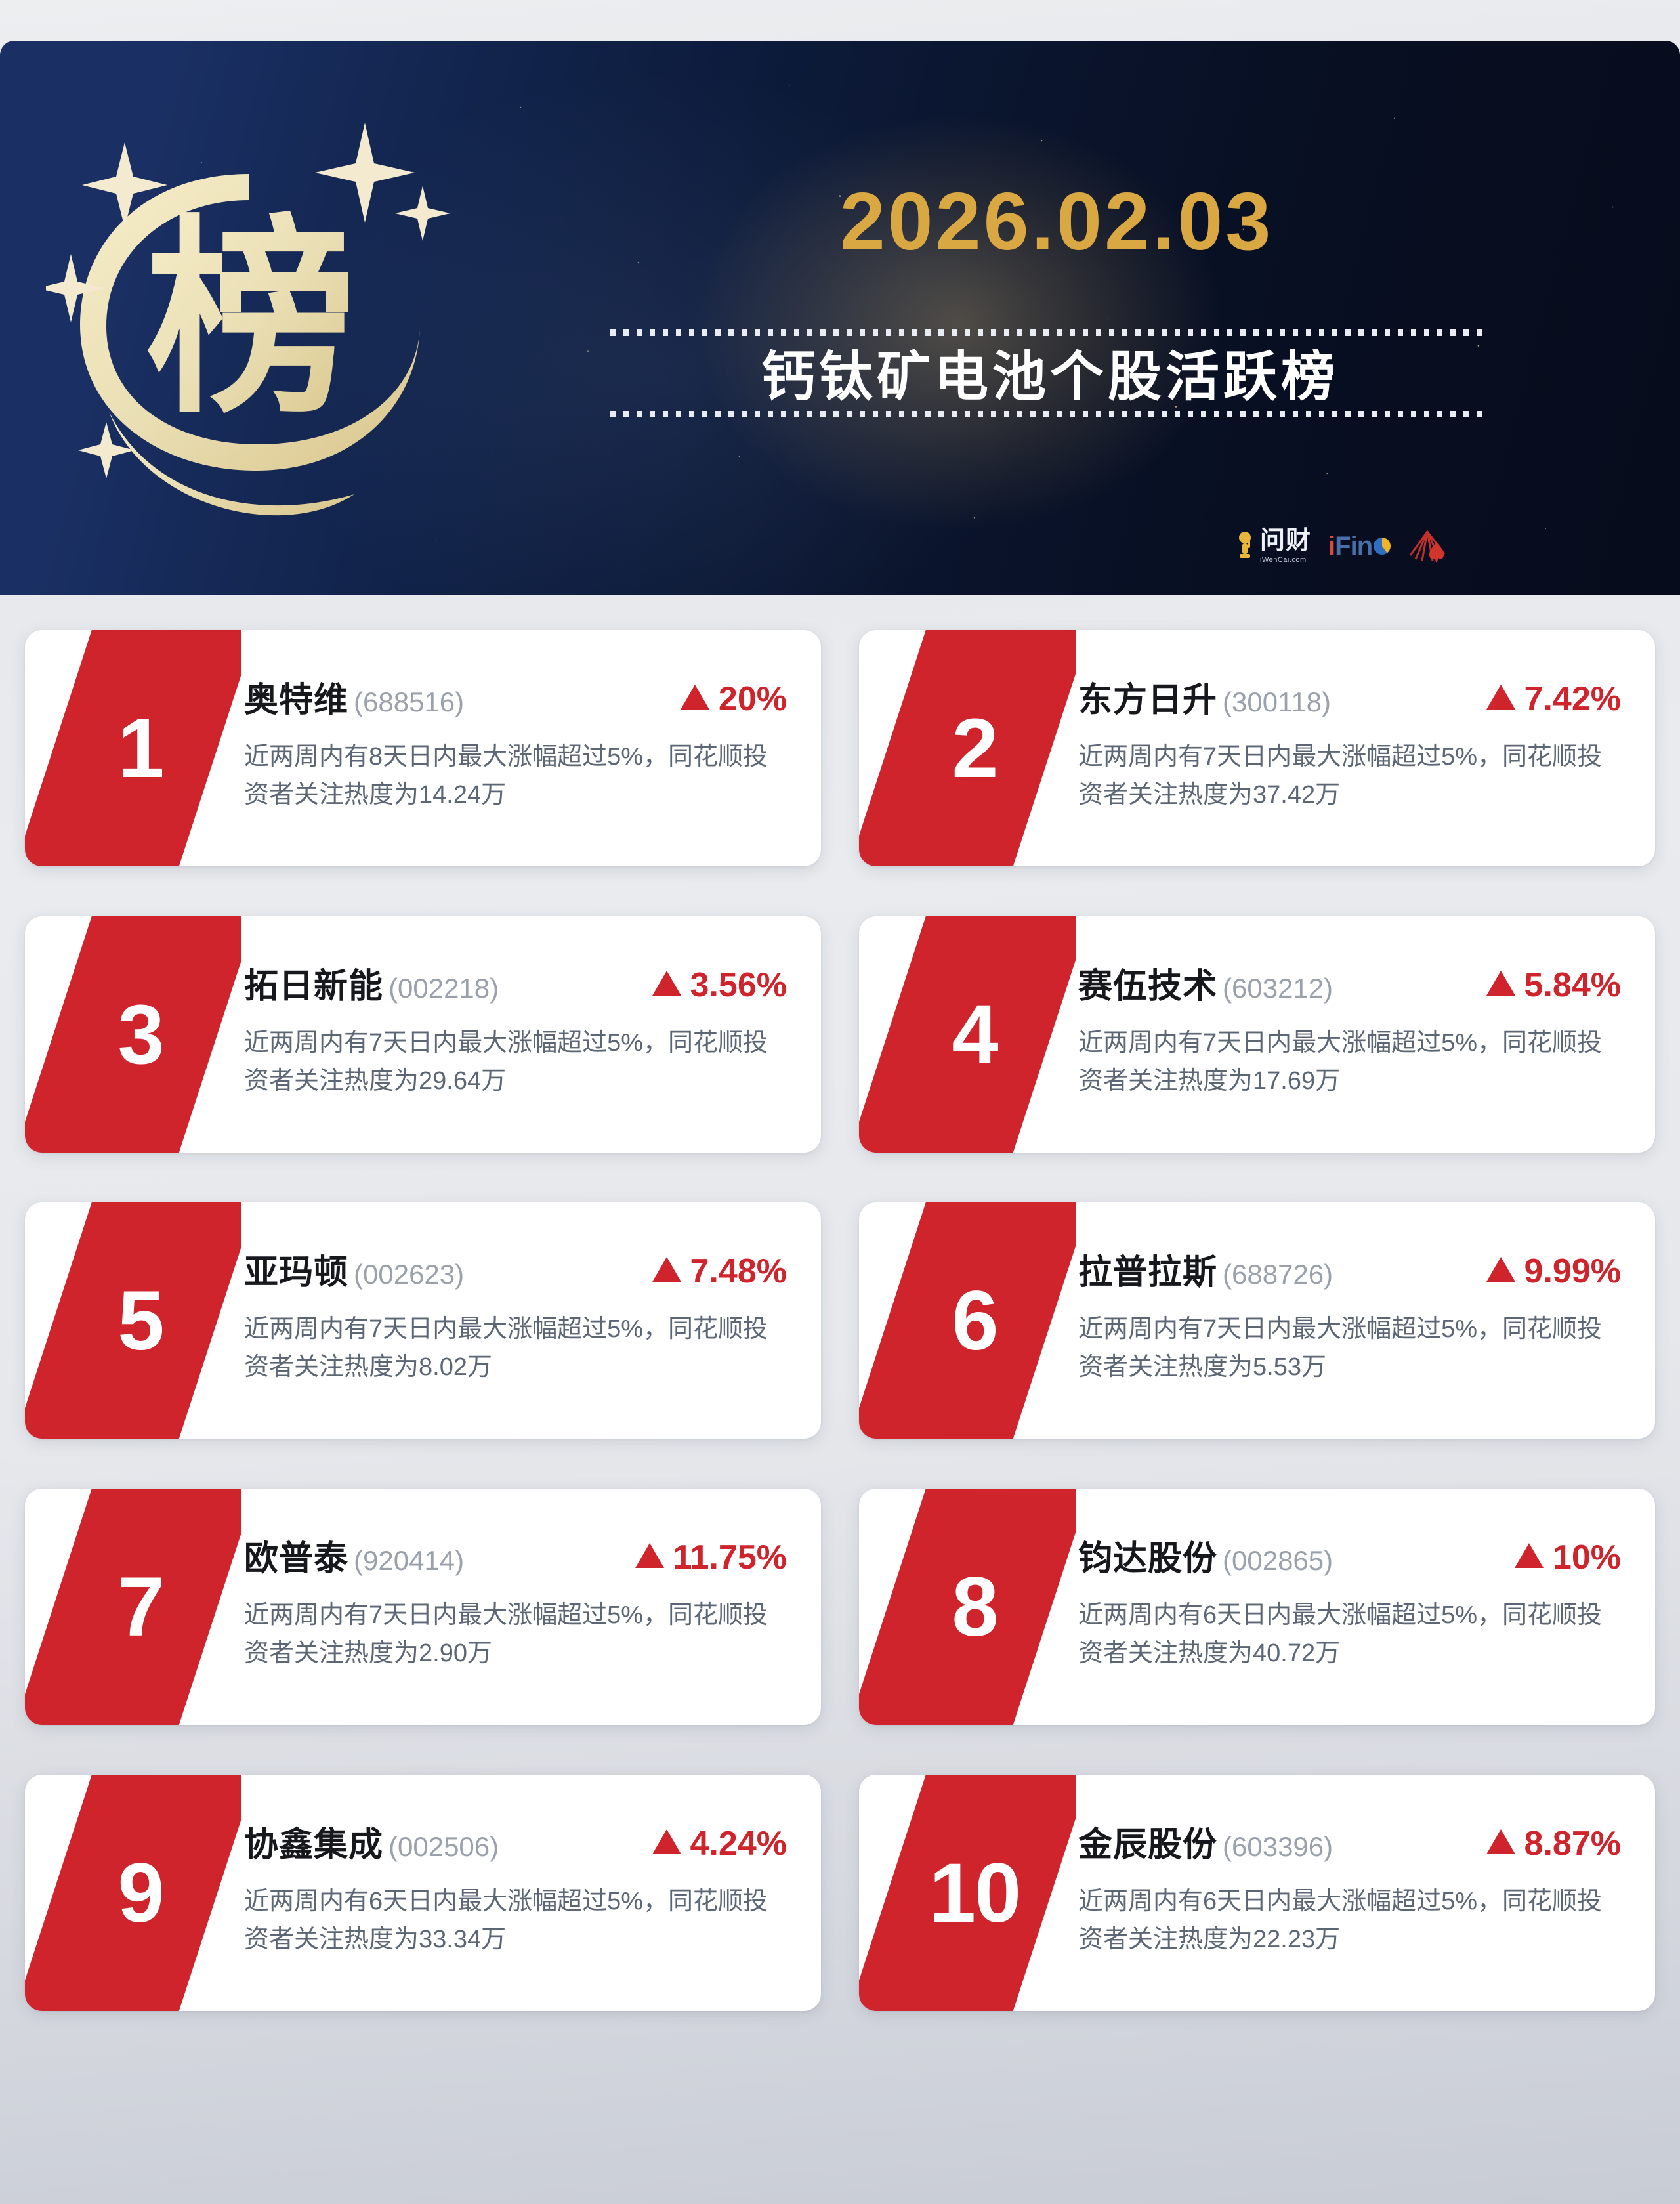  What do you see at coordinates (515, 696) in the screenshot?
I see `rank-card-header: 奥特维 (688516) 20%` at bounding box center [515, 696].